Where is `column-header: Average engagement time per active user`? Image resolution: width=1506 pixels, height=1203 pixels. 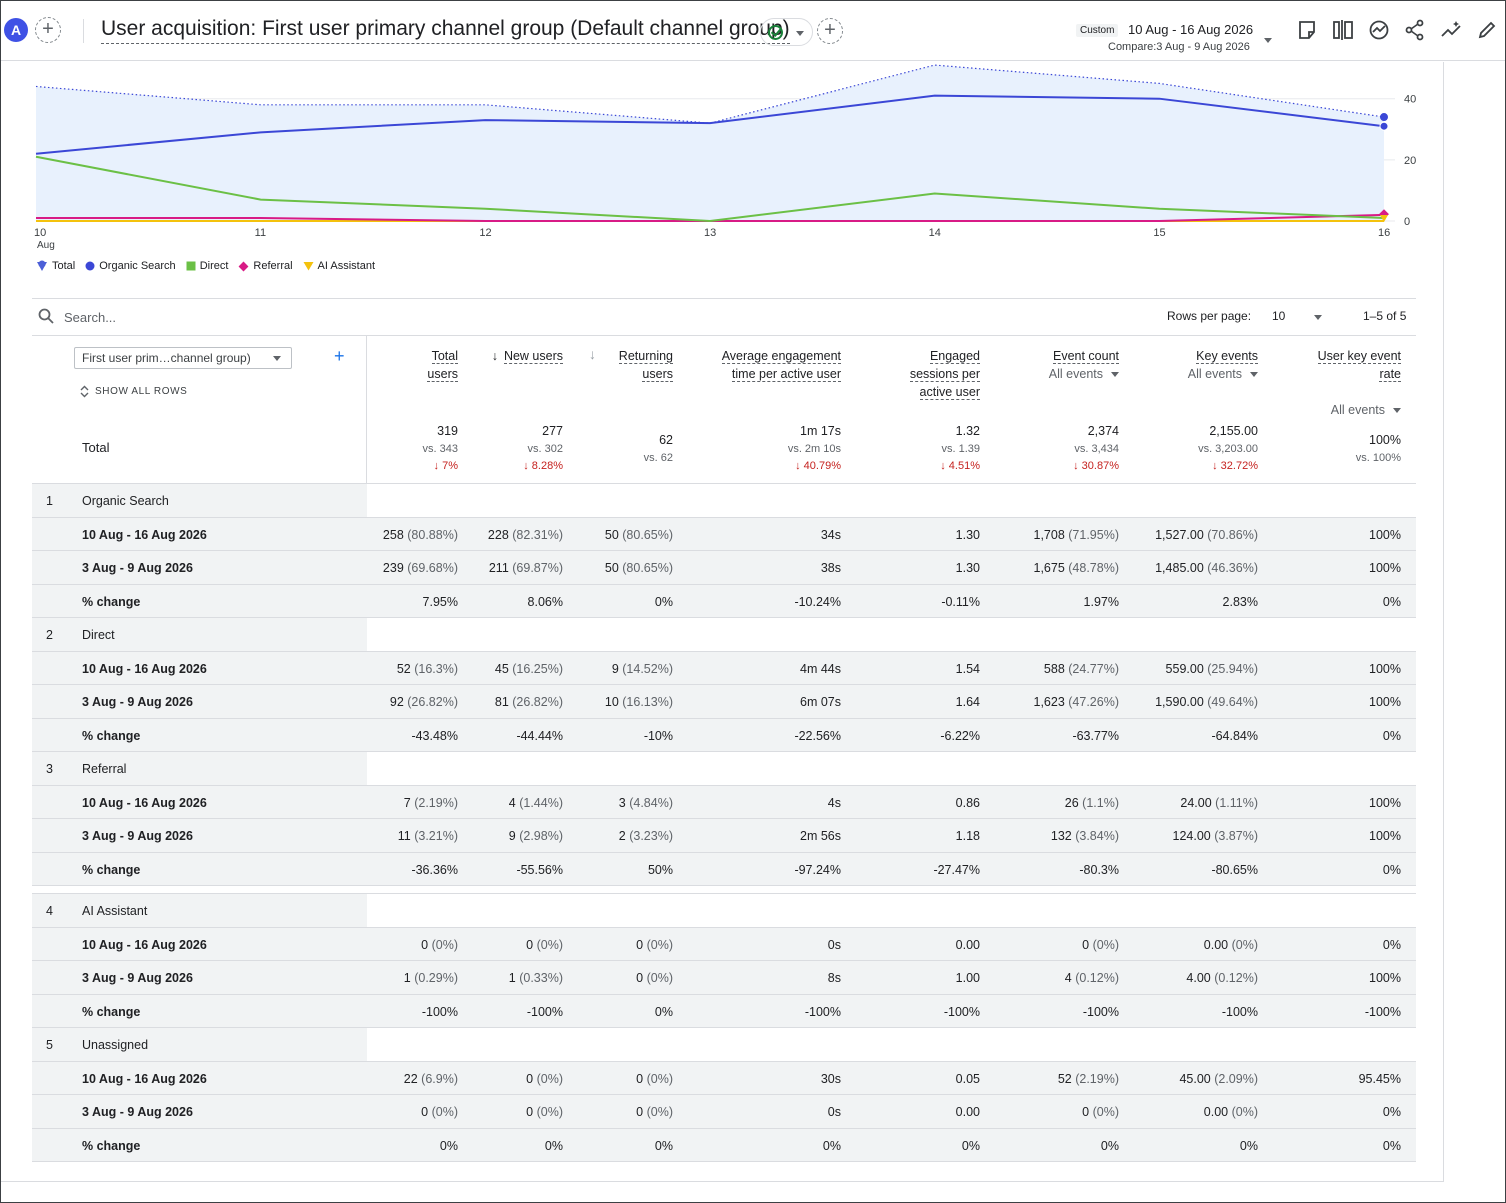 column-header: Average engagement time per active user is located at coordinates (781, 365).